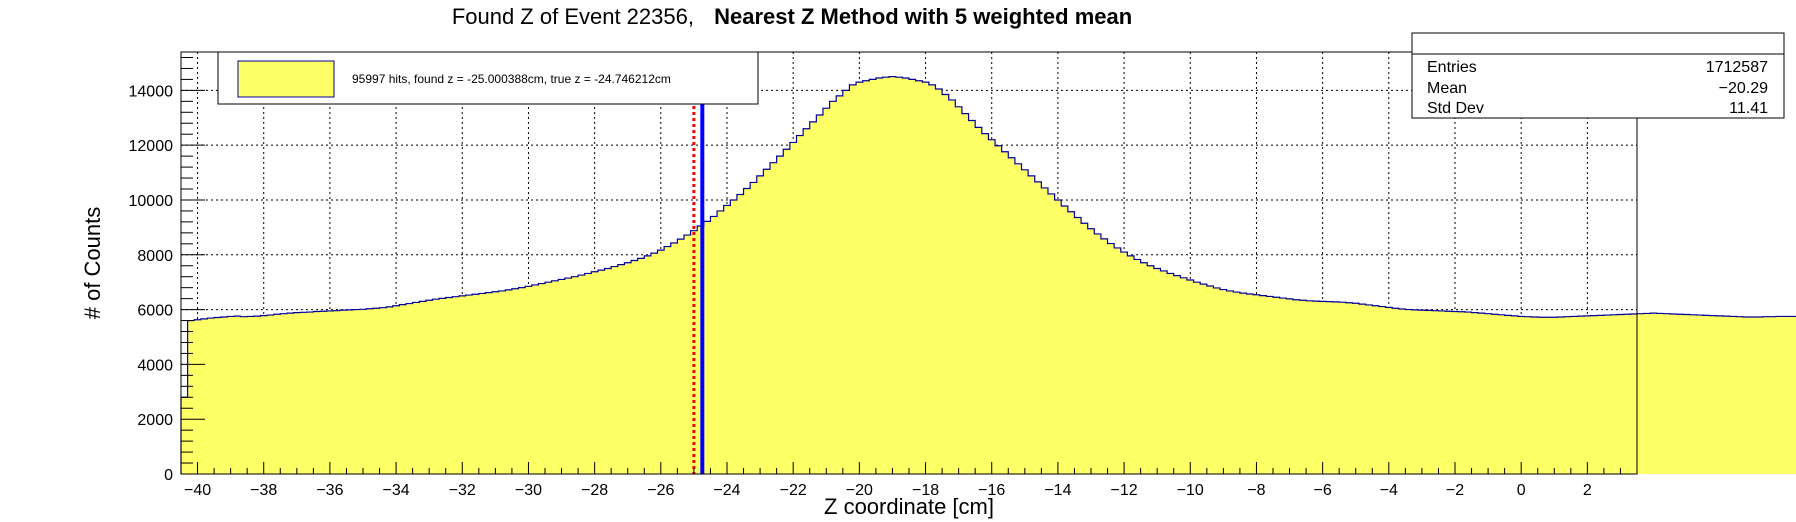  Describe the element at coordinates (925, 490) in the screenshot. I see `x-tick-label: −18` at that location.